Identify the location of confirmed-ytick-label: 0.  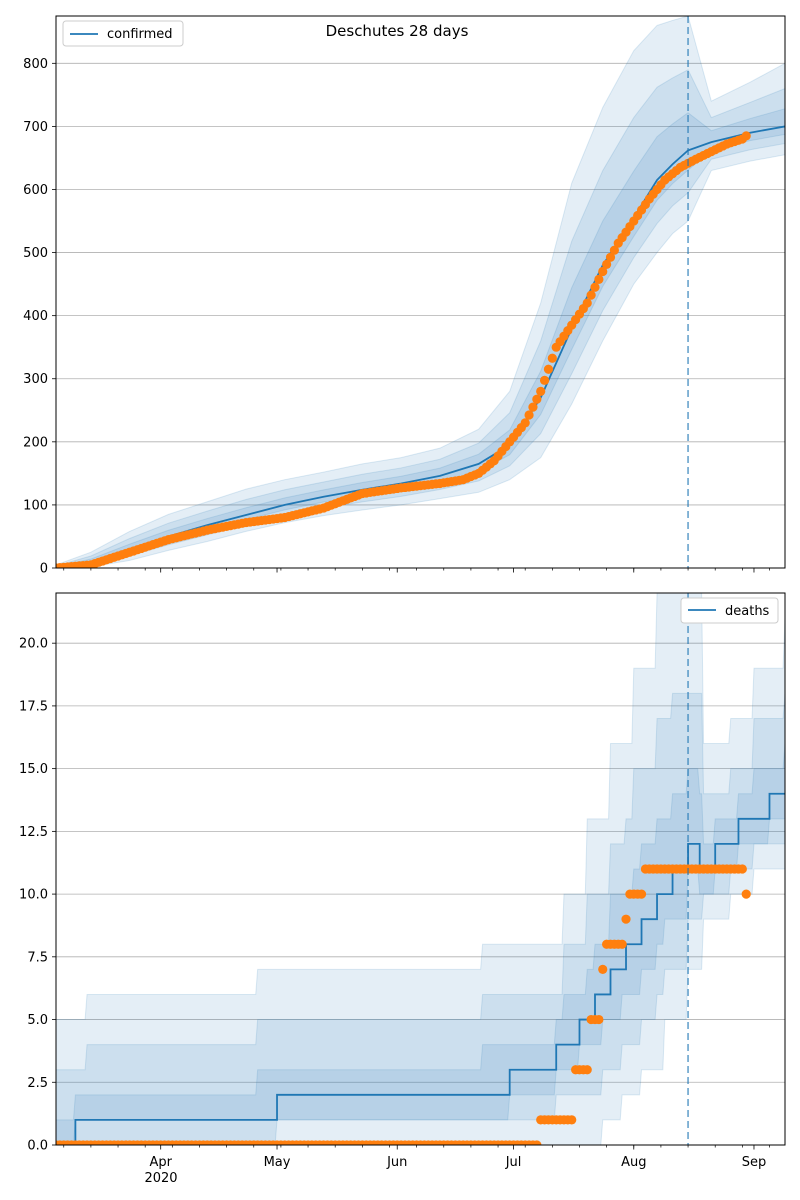
(44, 569).